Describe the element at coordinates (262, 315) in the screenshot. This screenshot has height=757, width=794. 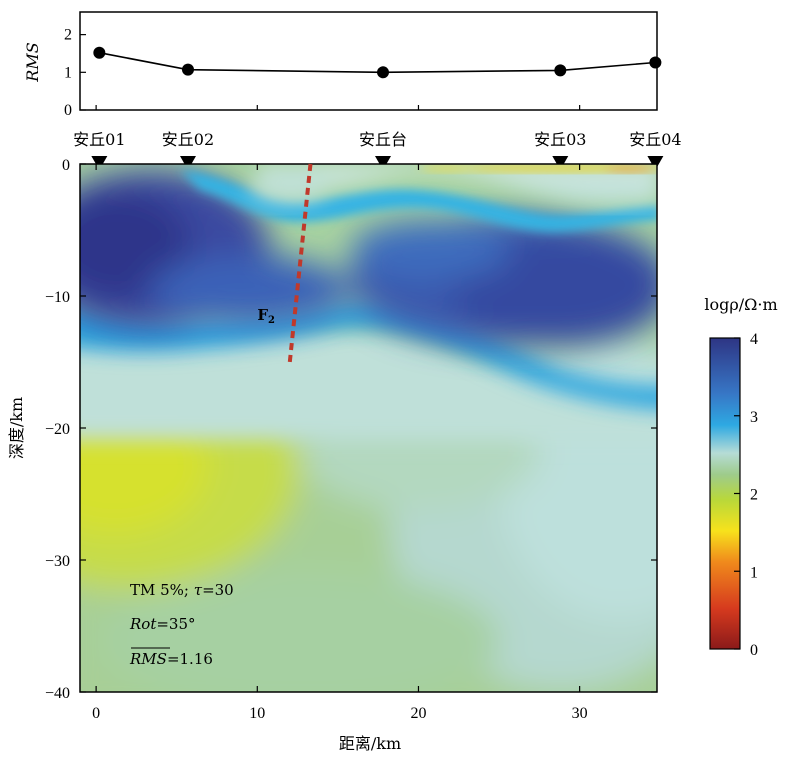
I see `fault-label-main: F` at that location.